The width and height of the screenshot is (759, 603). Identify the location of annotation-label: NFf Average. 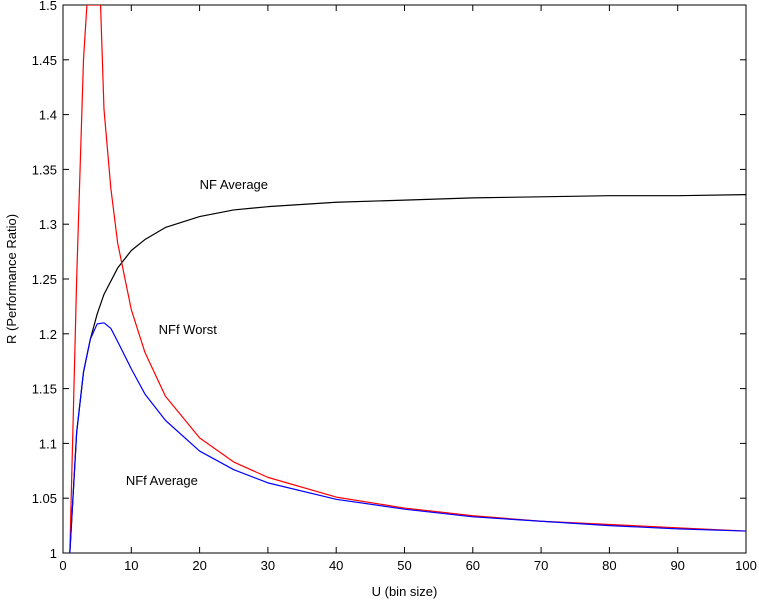
(162, 480).